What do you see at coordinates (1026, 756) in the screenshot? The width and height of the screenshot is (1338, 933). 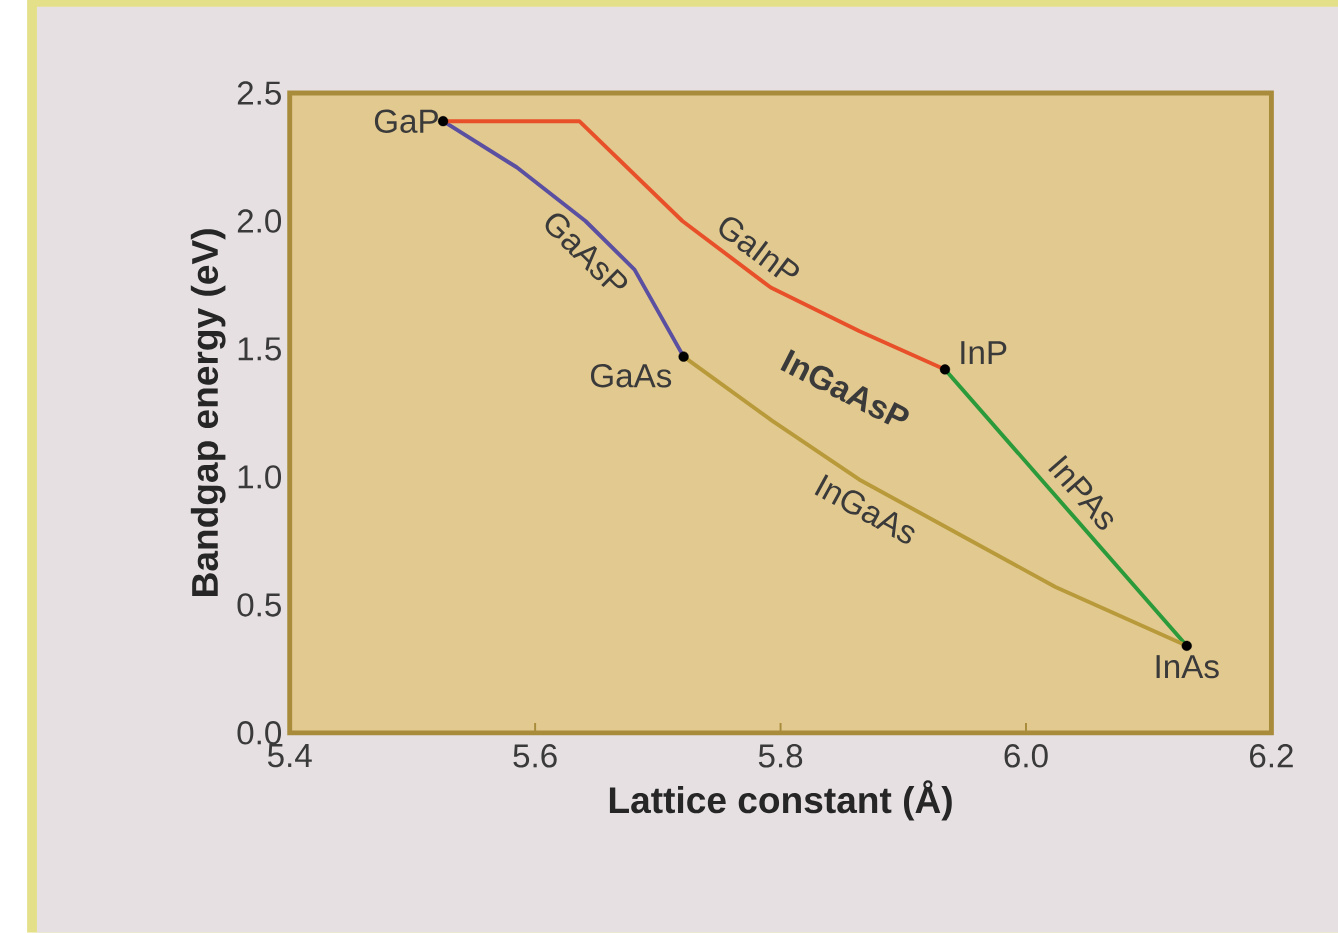 I see `x-tick-label: 6.0` at bounding box center [1026, 756].